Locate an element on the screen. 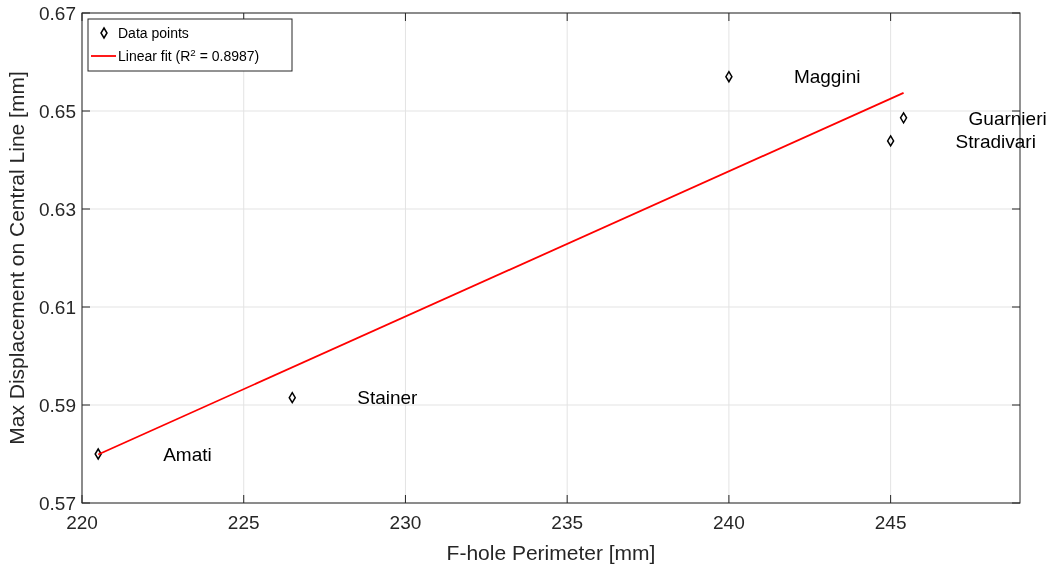 The width and height of the screenshot is (1059, 570). x-axis-title: F-hole Perimeter [mm] is located at coordinates (551, 552).